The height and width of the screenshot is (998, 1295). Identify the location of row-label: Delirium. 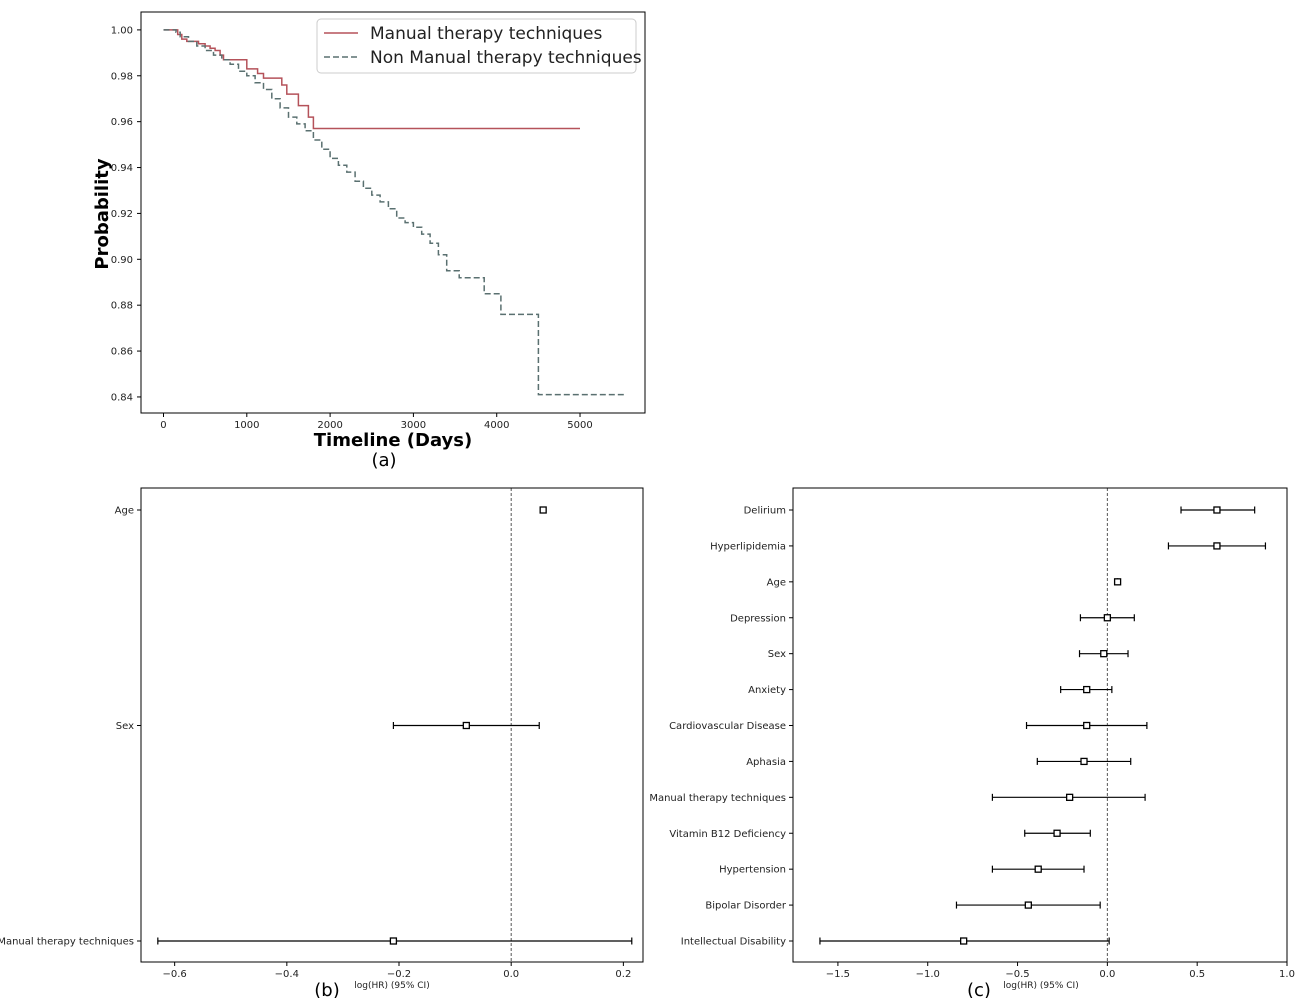
(765, 511).